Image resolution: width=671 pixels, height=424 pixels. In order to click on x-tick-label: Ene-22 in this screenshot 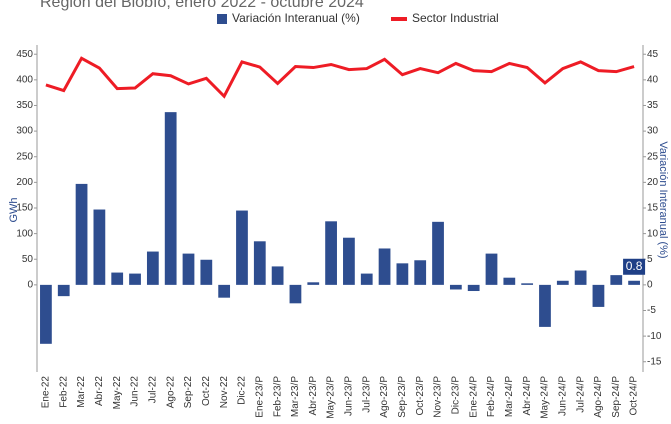, I will do `click(46, 392)`.